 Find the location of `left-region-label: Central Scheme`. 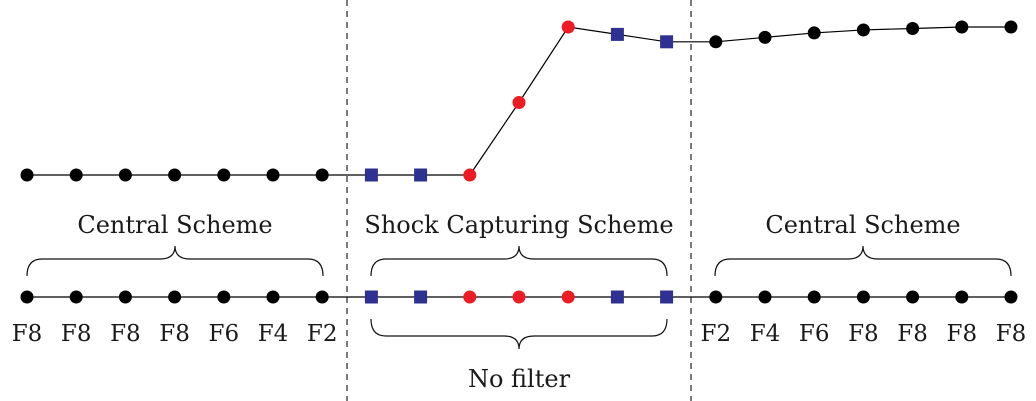

left-region-label: Central Scheme is located at coordinates (174, 225).